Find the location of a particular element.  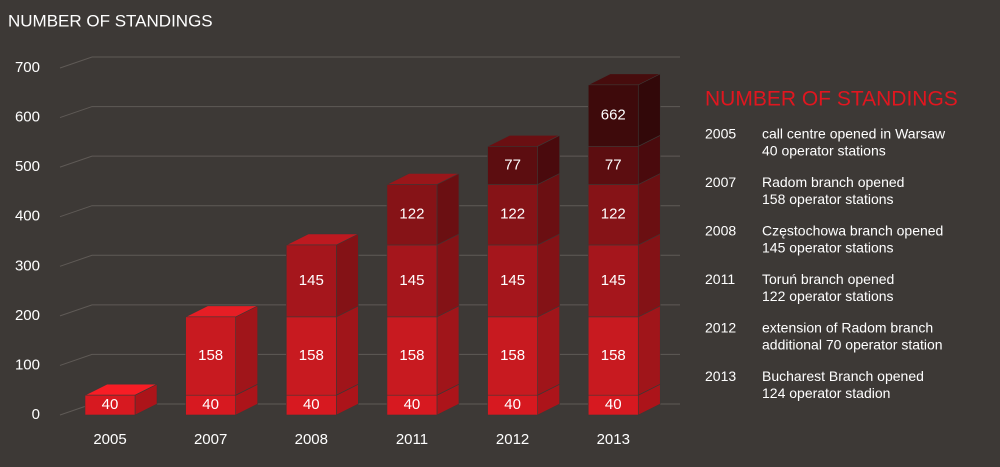

note-text: 124 operator stadion is located at coordinates (826, 393).